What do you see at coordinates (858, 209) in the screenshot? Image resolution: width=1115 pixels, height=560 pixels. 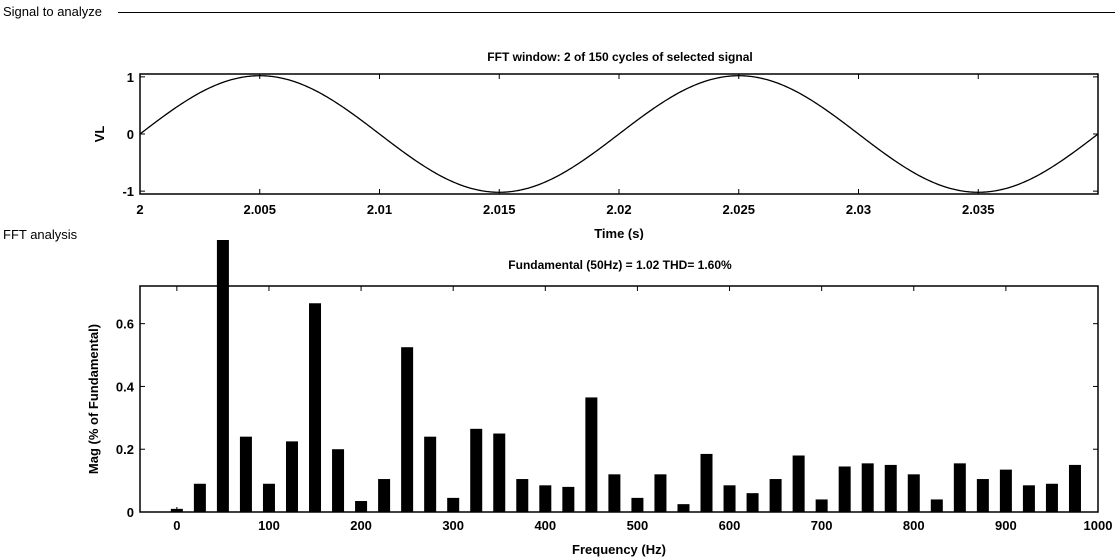 I see `x-tick-label: 2.03` at bounding box center [858, 209].